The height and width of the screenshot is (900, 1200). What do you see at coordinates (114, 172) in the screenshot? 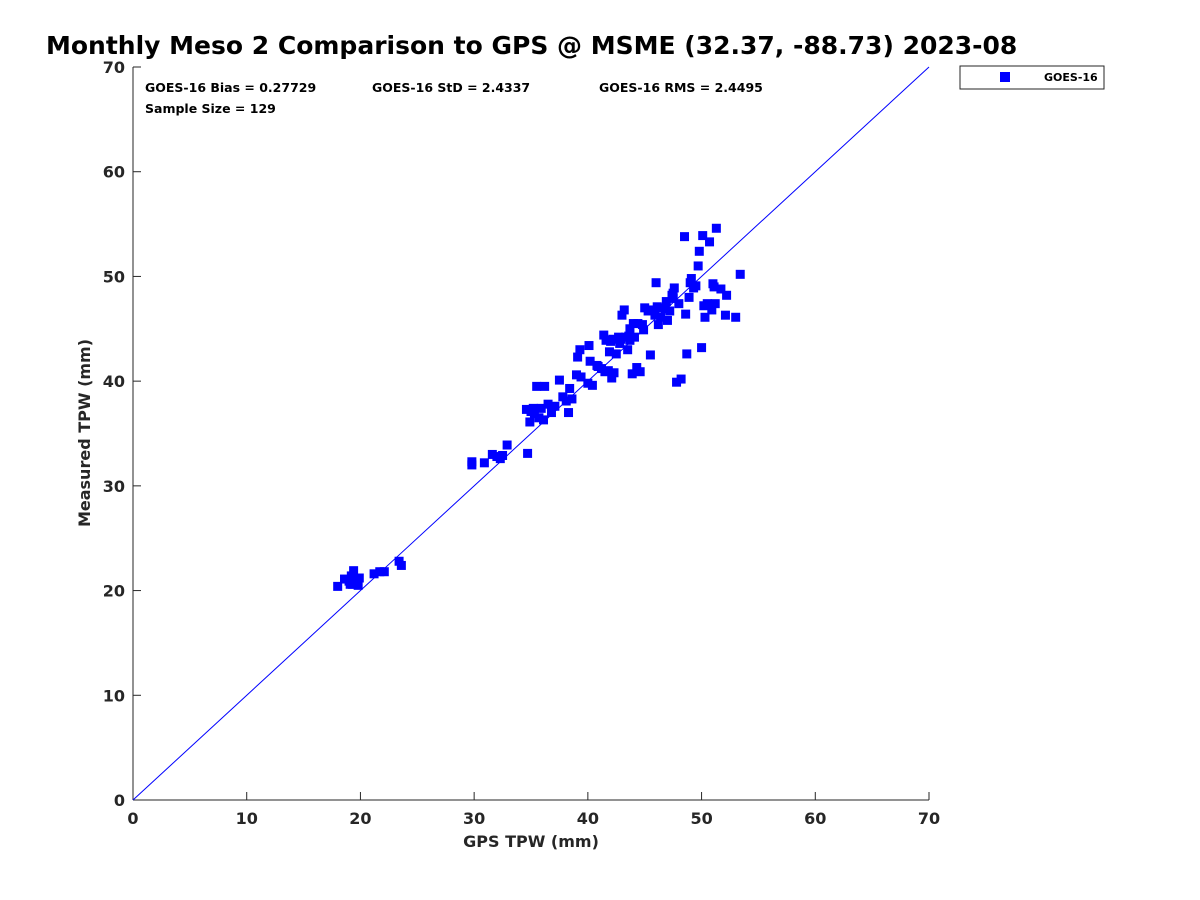
I see `y-tick-label: 60` at bounding box center [114, 172].